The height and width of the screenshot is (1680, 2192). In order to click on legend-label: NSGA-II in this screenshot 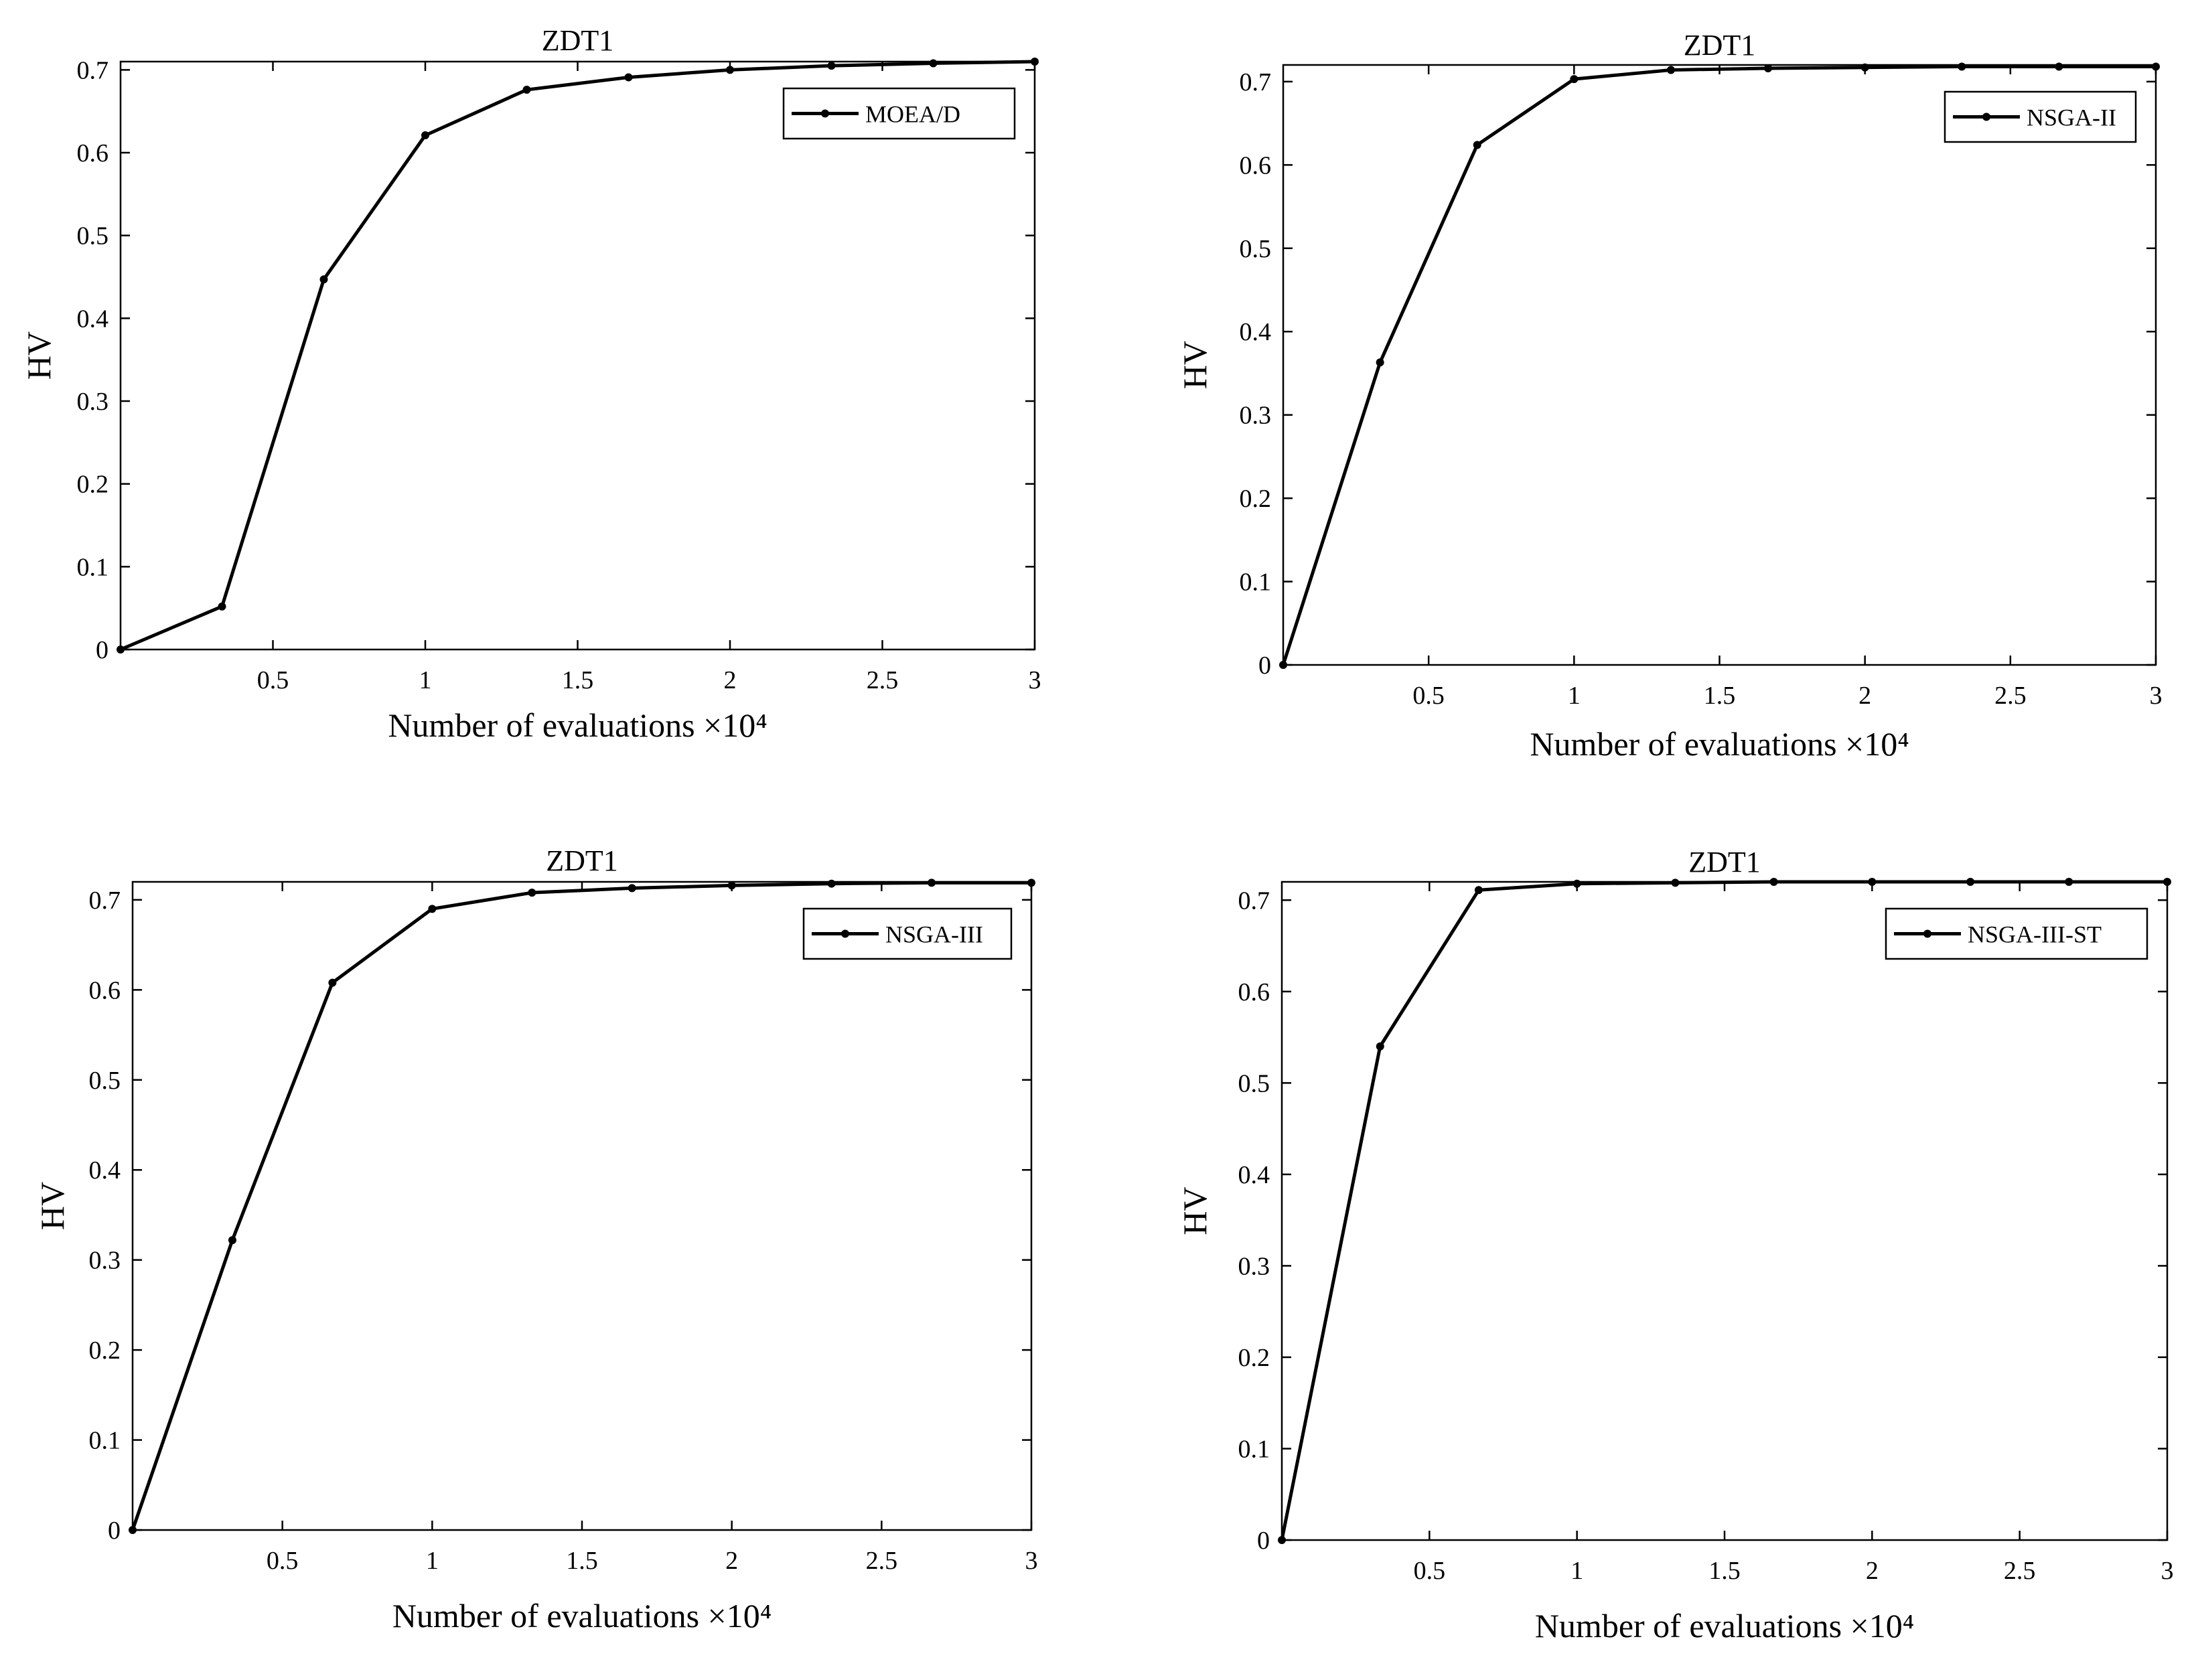, I will do `click(2071, 117)`.